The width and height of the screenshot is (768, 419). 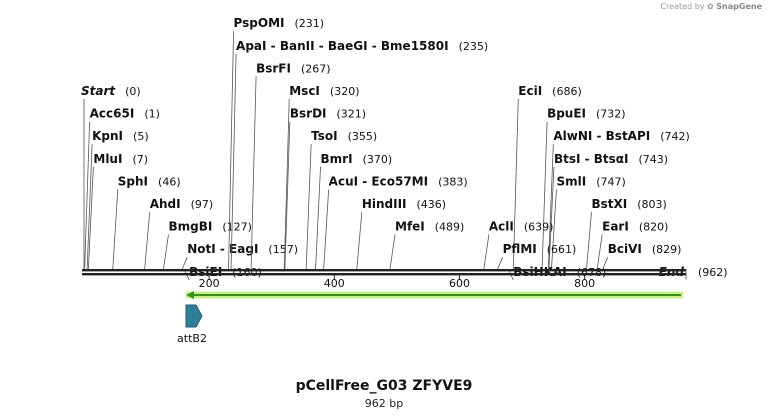 What do you see at coordinates (259, 23) in the screenshot?
I see `site-name: PspOMI` at bounding box center [259, 23].